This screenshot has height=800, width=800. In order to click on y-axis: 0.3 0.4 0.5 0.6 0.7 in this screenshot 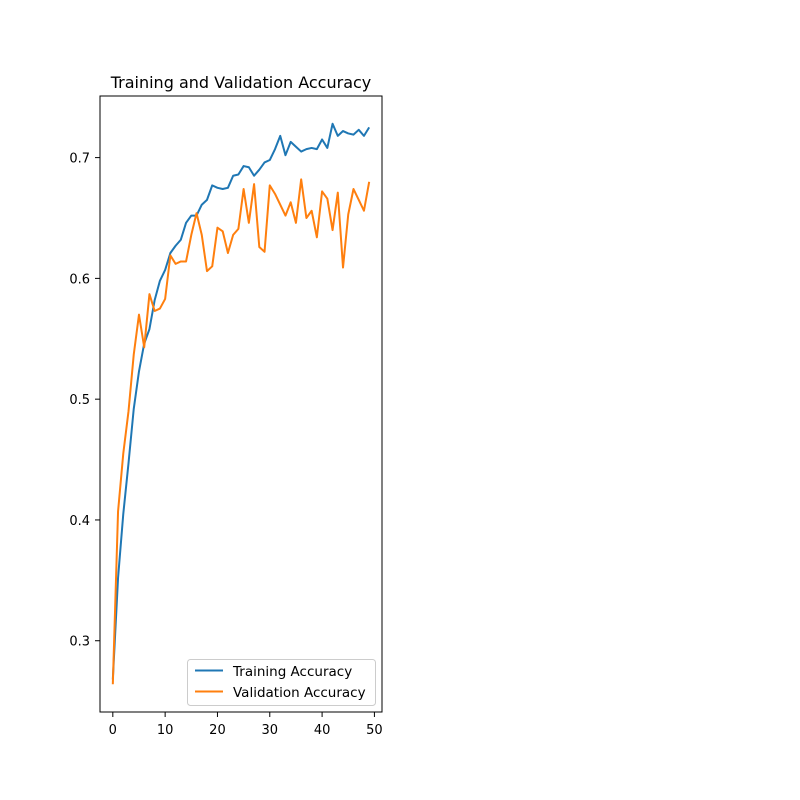, I will do `click(84, 401)`.